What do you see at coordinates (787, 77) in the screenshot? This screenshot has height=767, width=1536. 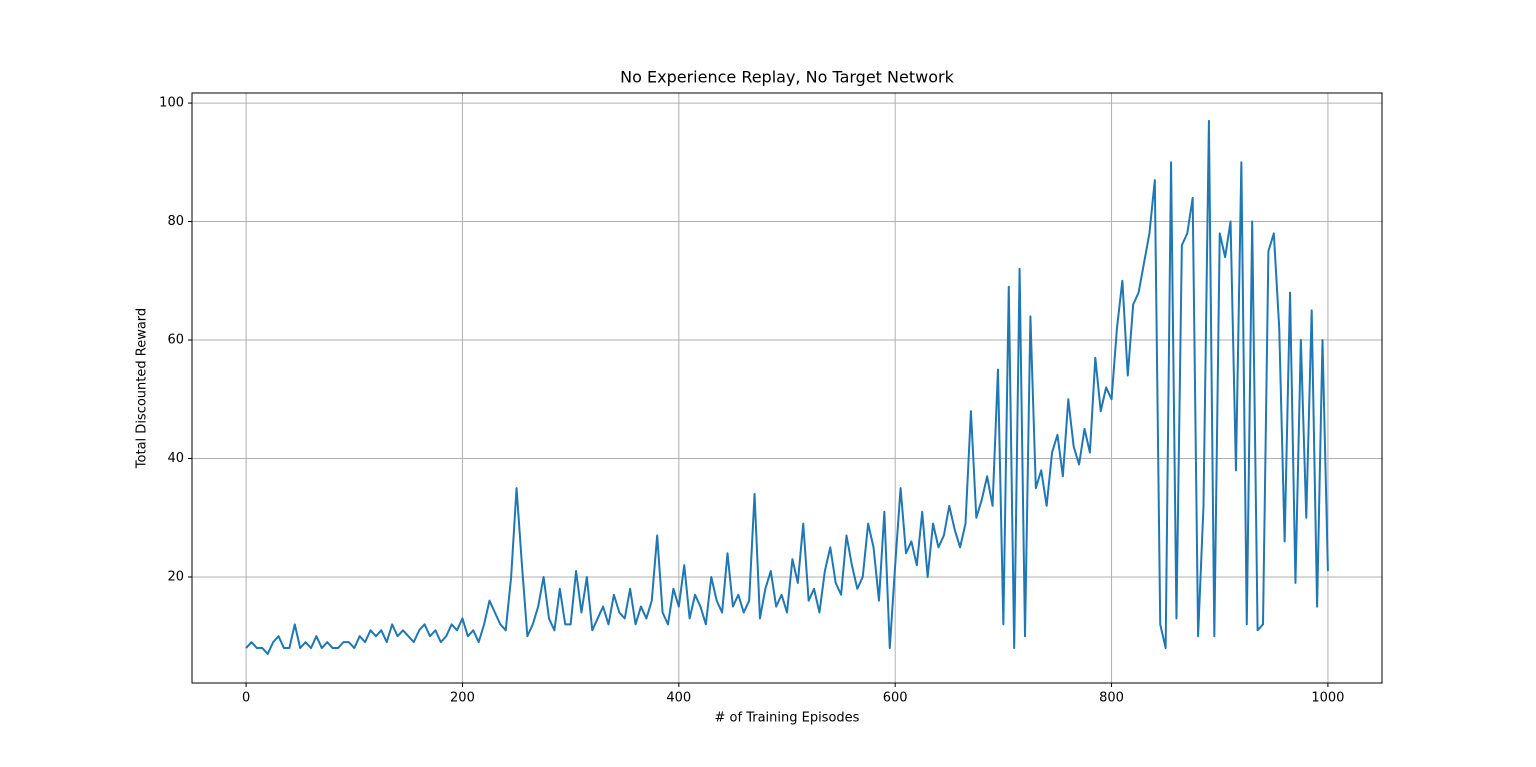 I see `chart-title: No Experience Replay, No Target Network` at bounding box center [787, 77].